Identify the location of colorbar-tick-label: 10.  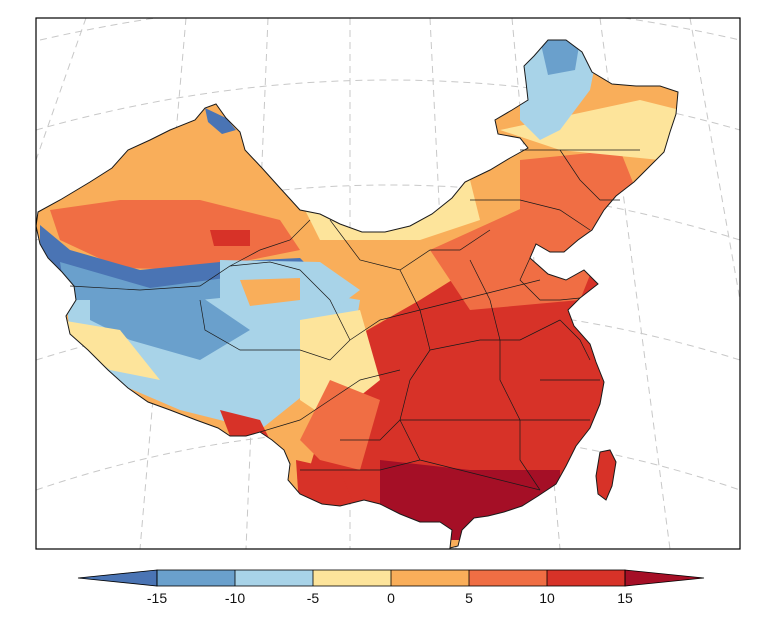
(547, 598).